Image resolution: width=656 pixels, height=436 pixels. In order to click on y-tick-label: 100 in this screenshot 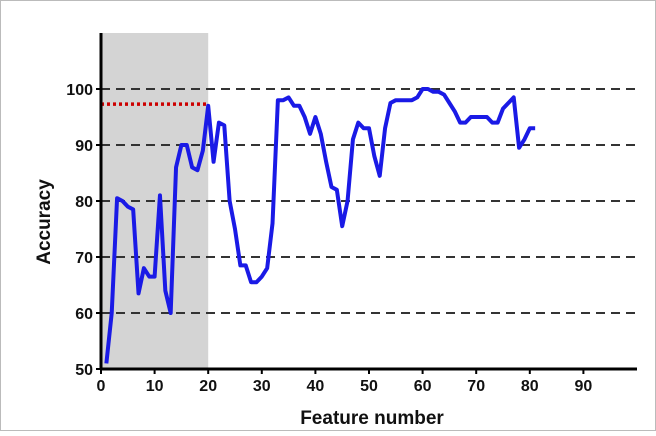, I will do `click(79, 90)`.